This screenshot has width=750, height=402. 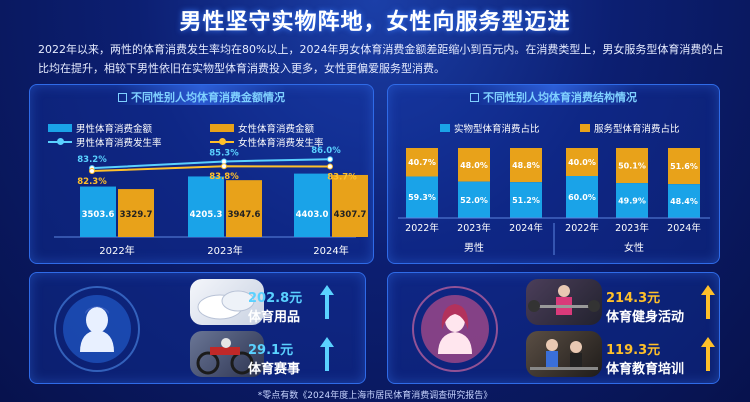 I want to click on bar-label-physical: 51.2%, so click(x=526, y=200).